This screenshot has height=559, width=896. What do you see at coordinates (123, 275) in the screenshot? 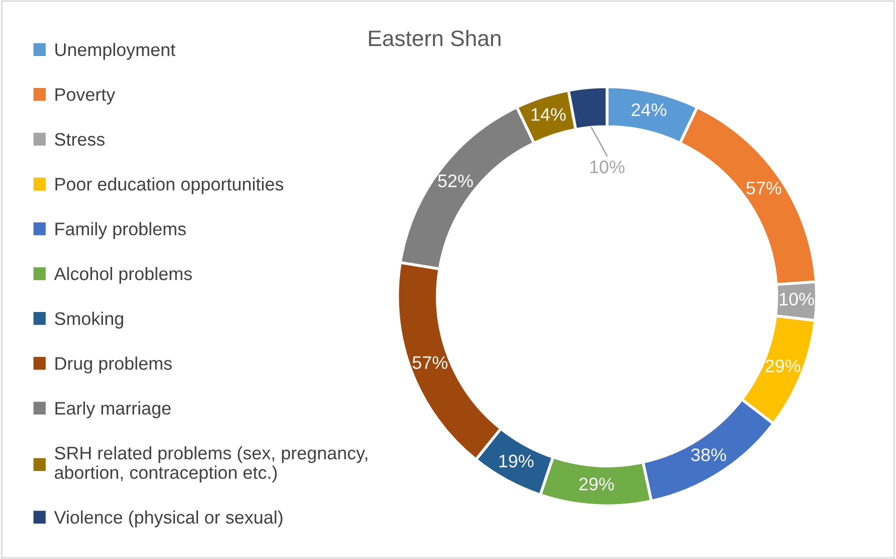
I see `legend-label: Alcohol problems` at bounding box center [123, 275].